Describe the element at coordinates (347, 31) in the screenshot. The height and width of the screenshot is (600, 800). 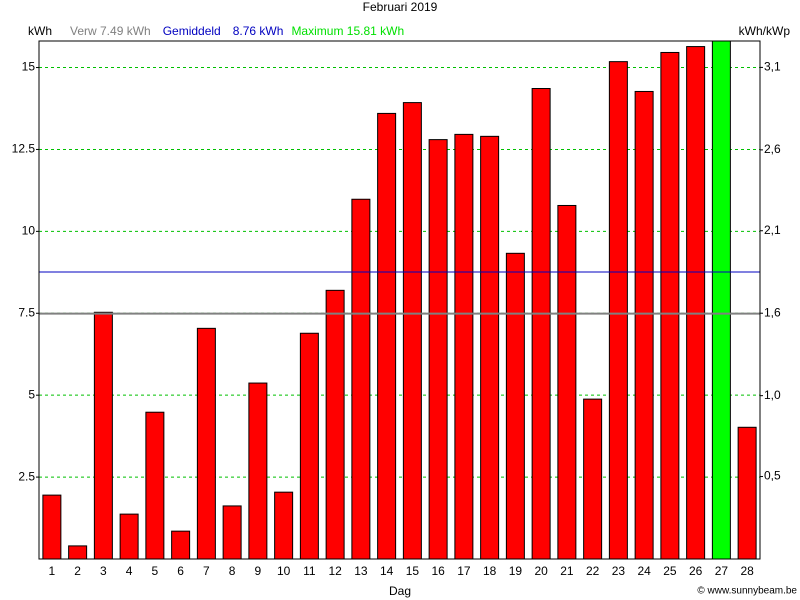
I see `annotation: Maximum 15.81 kWh` at that location.